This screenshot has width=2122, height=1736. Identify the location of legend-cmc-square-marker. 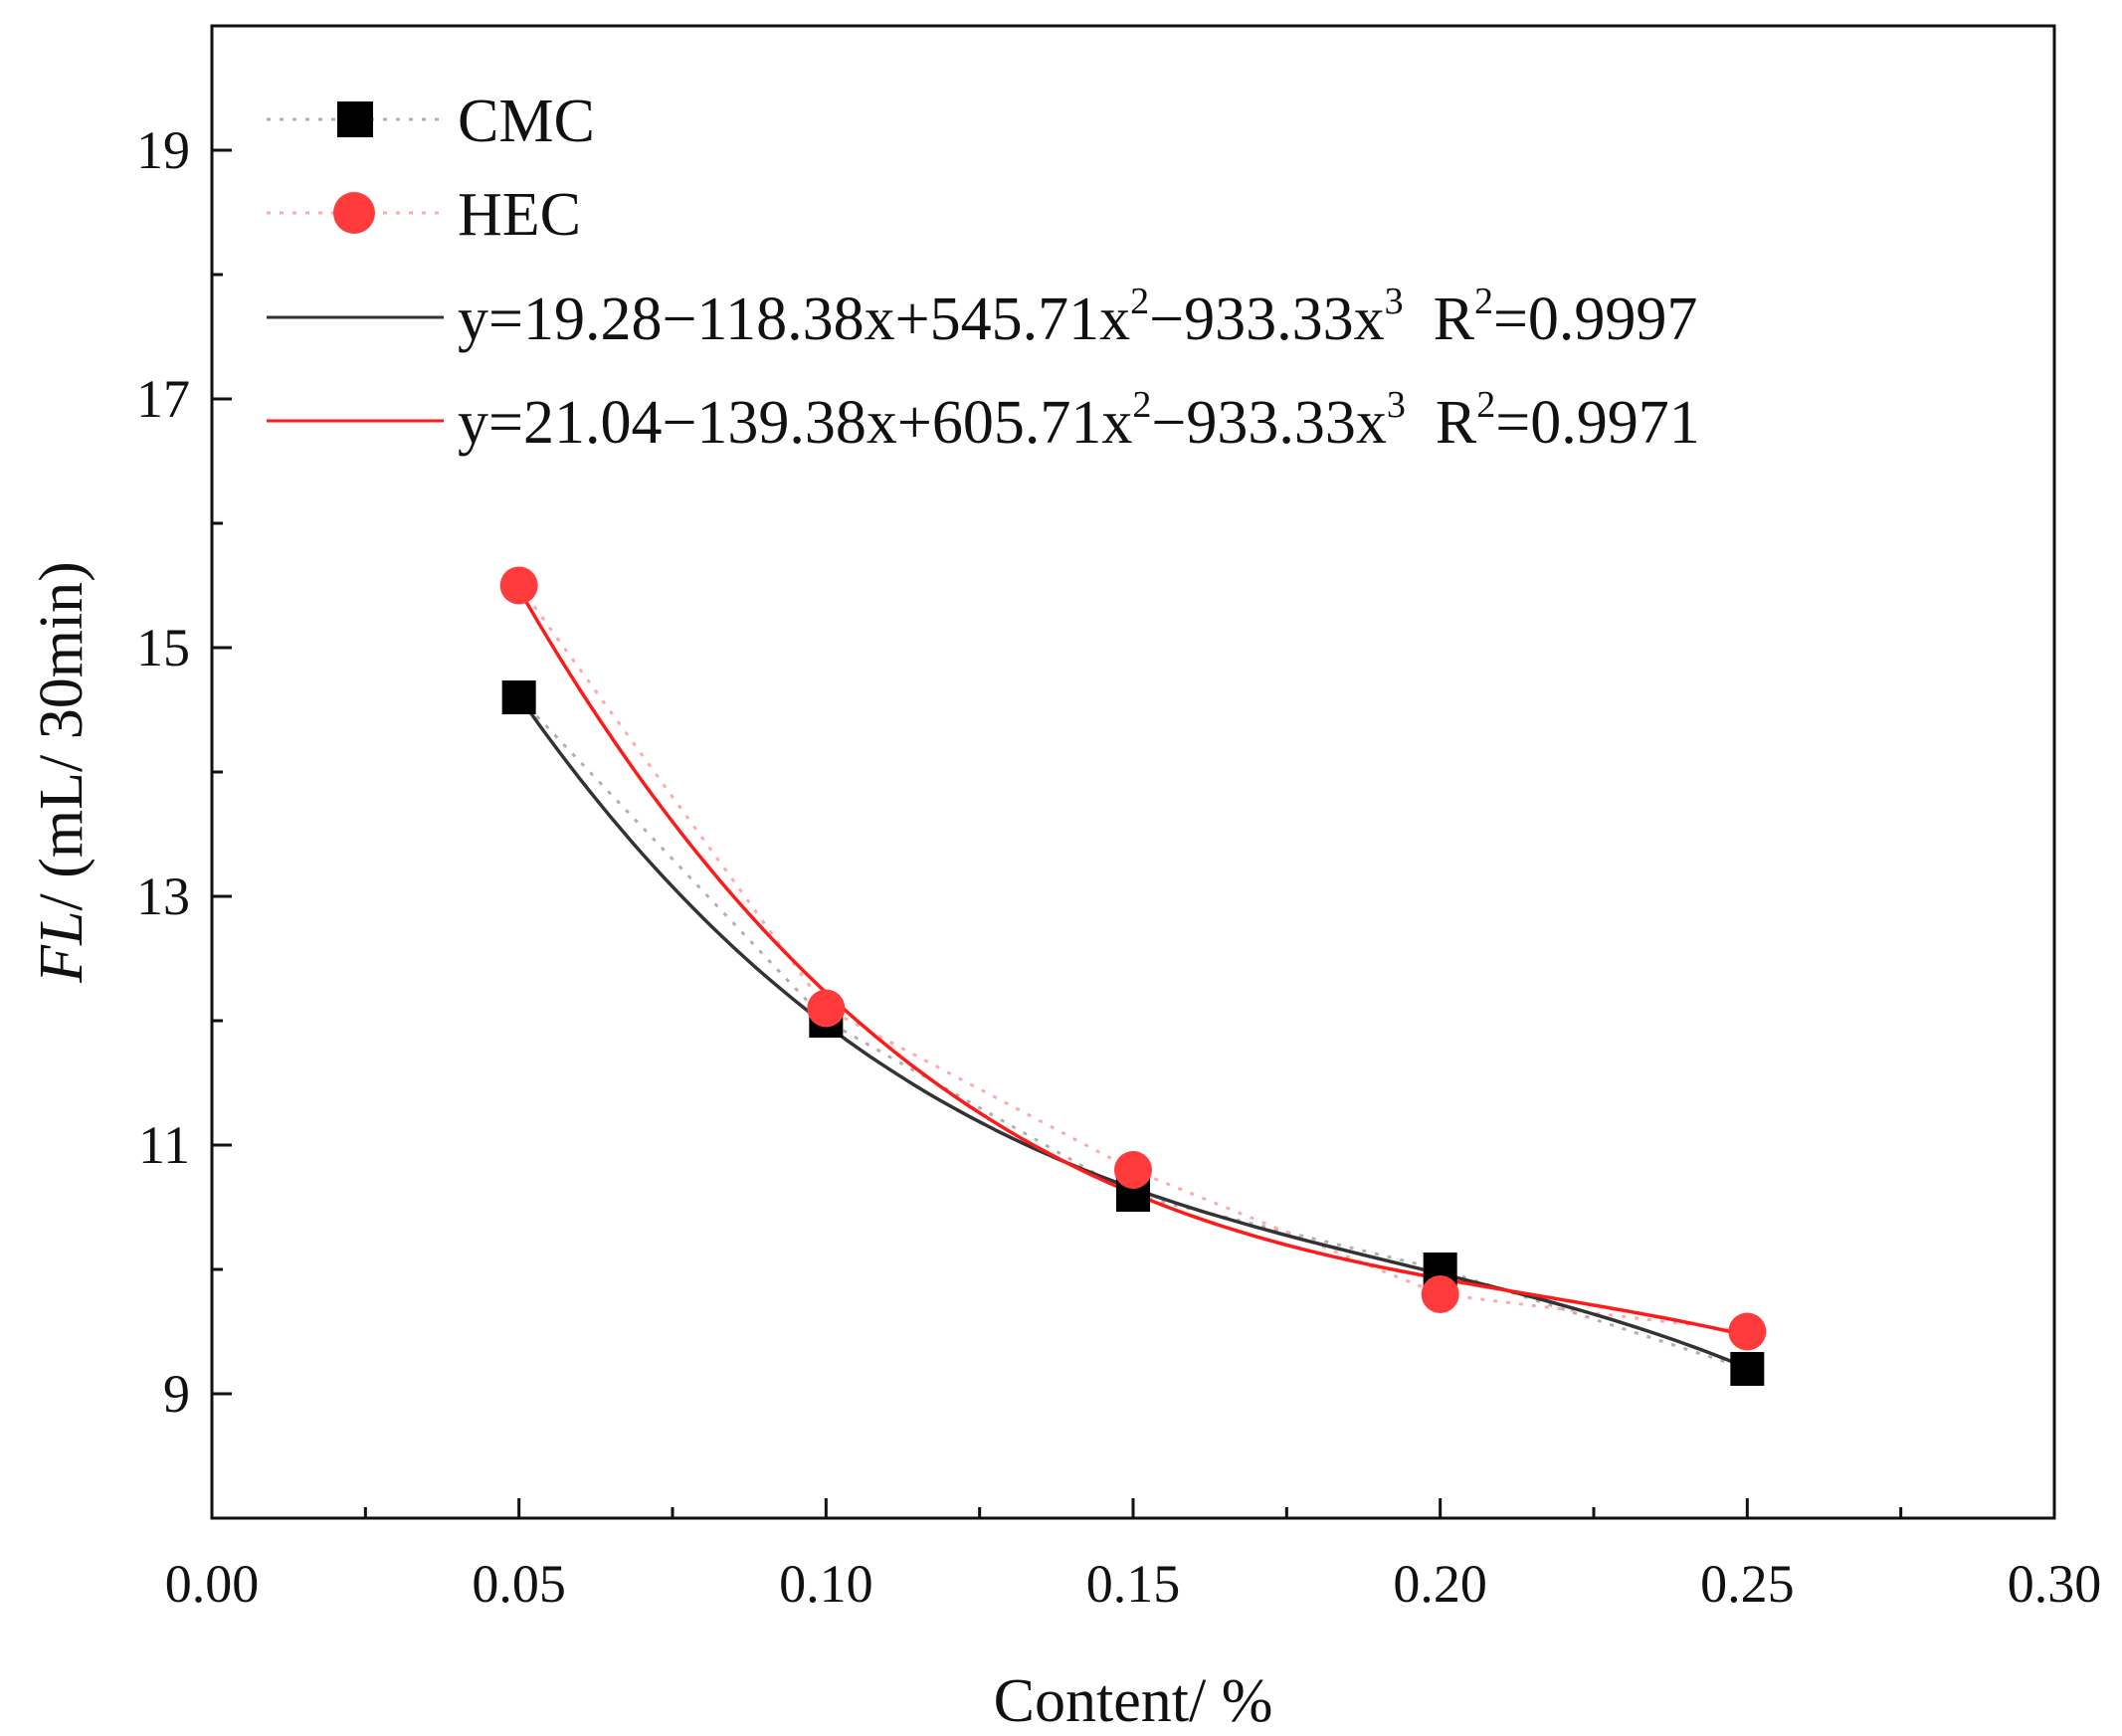
(355, 119).